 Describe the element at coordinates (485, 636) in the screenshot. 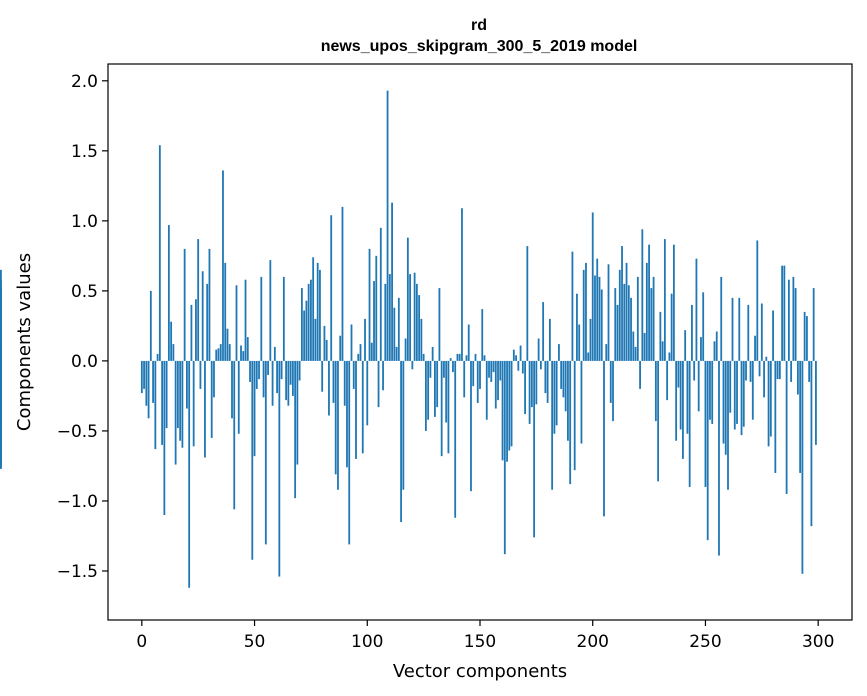

I see `x-axis-ticks: 0 50 100 150 200 250 300` at that location.